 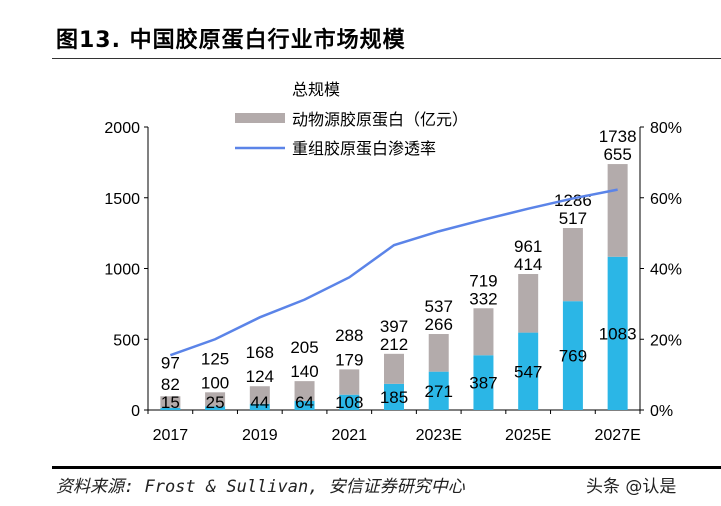 What do you see at coordinates (666, 340) in the screenshot?
I see `y2-tick-label: 20%` at bounding box center [666, 340].